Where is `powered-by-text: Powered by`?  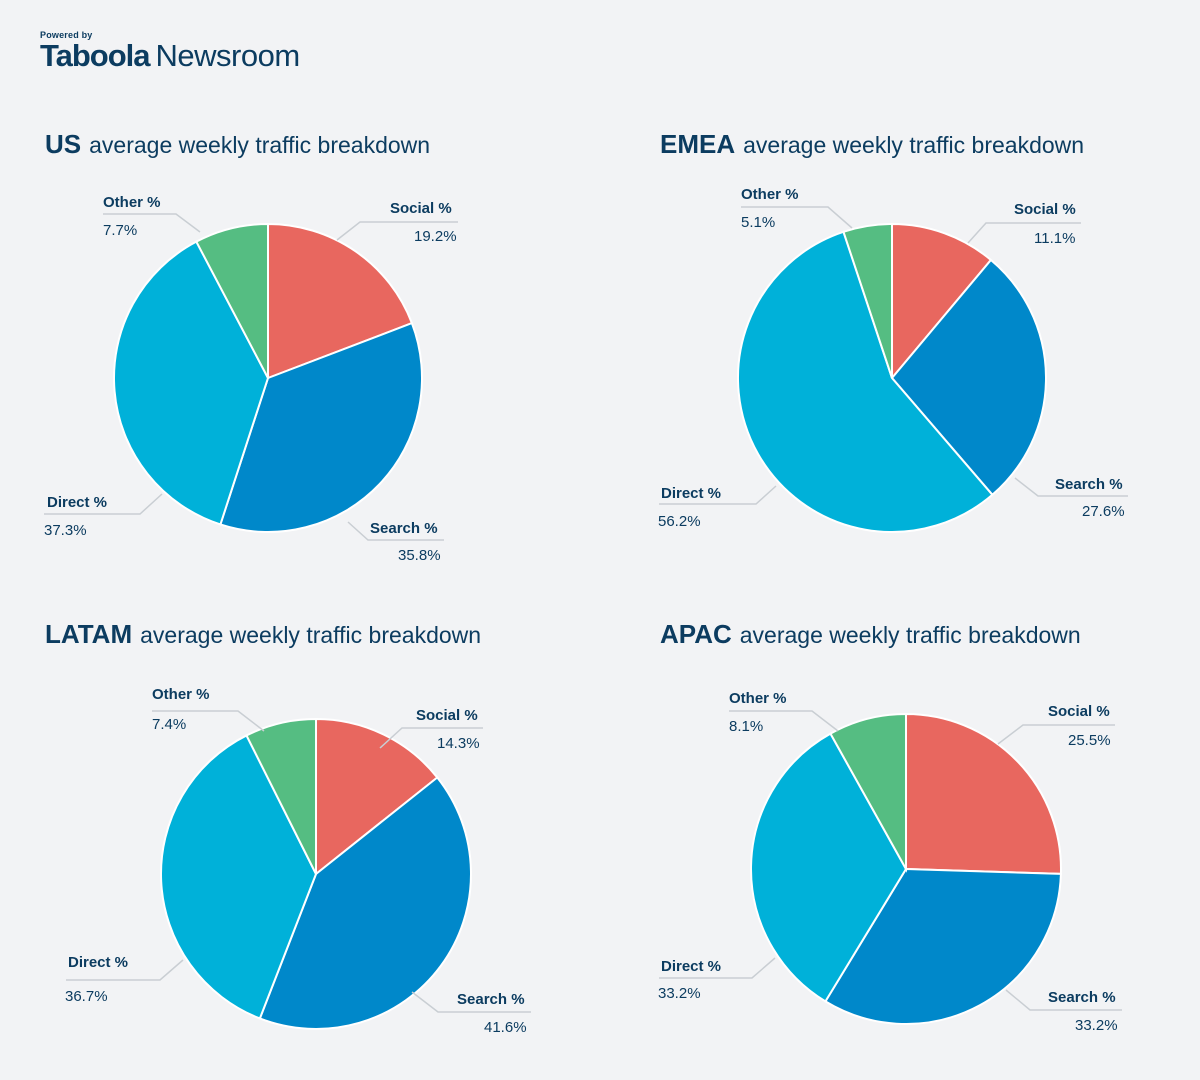
powered-by-text: Powered by is located at coordinates (66, 35).